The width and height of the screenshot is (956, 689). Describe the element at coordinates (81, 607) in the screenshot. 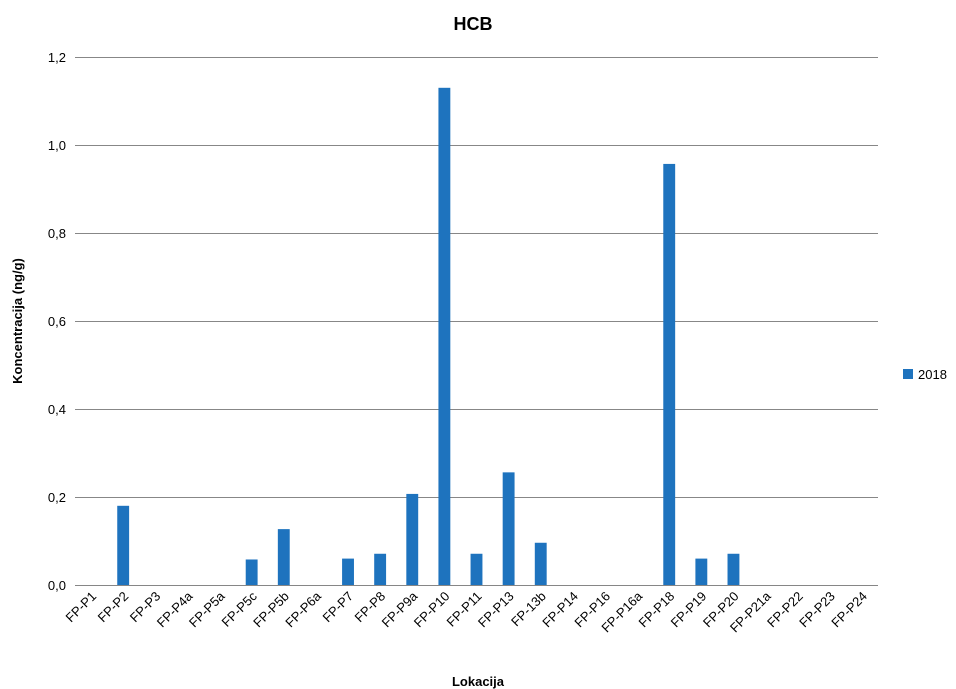

I see `x-tick-label: FP-P1` at that location.